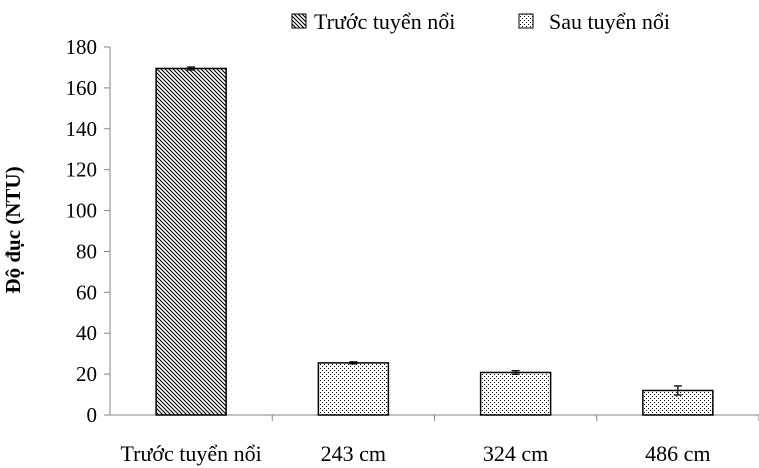 This screenshot has height=468, width=759. I want to click on x-axis: Trước tuyển nổi 243 cm 324 cm 486 cm, so click(434, 440).